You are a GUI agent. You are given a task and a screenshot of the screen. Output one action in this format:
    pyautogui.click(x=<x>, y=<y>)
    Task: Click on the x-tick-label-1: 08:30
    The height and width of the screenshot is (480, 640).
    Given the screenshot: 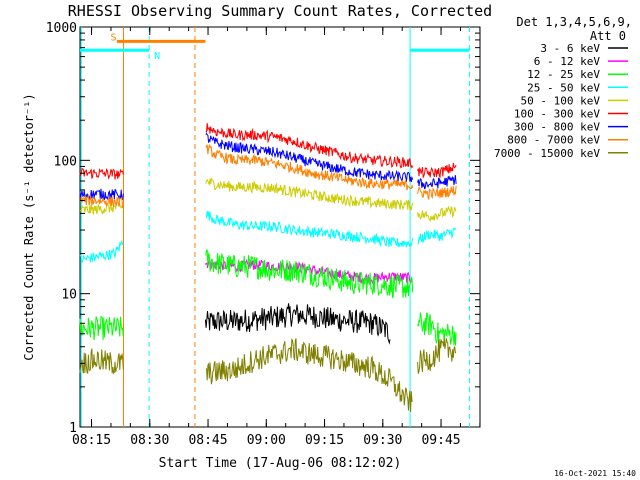 What is the action you would take?
    pyautogui.click(x=149, y=440)
    